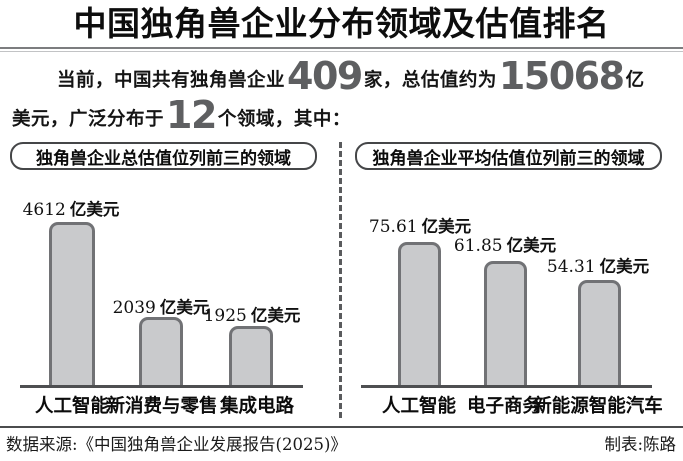 Image resolution: width=683 pixels, height=461 pixels. Describe the element at coordinates (418, 406) in the screenshot. I see `category-label-ai-avg: 人工智能` at that location.